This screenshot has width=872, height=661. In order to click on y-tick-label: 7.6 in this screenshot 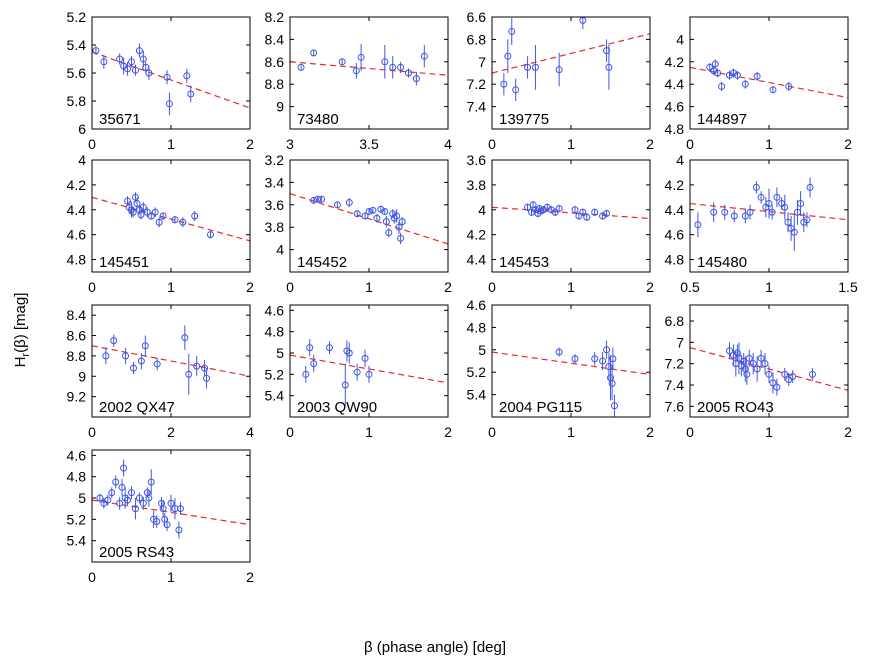, I will do `click(675, 406)`.